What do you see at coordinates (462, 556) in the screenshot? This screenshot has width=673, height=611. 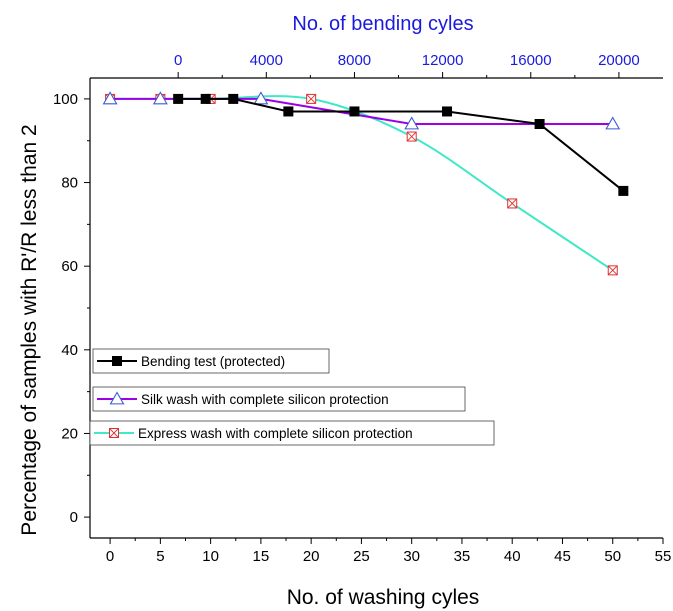 I see `x-tick-label: 35` at bounding box center [462, 556].